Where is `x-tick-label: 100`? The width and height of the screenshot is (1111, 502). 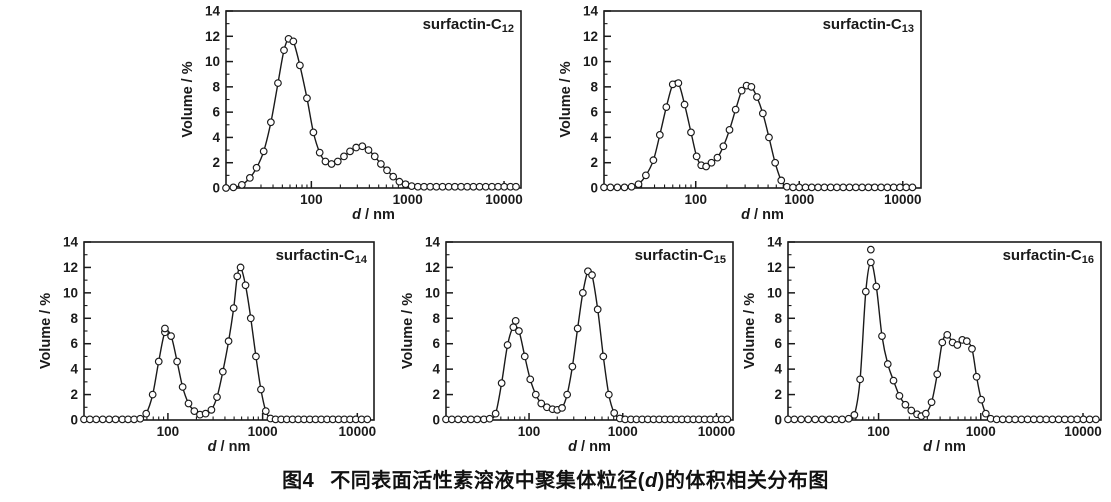
x-tick-label: 100 is located at coordinates (878, 431).